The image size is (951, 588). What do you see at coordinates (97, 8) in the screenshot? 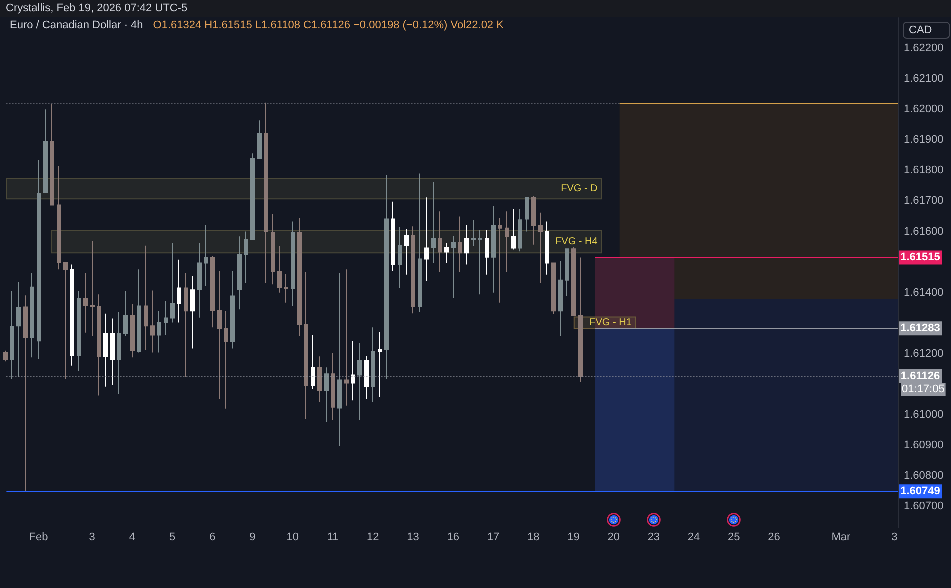
I see `text: Crystallis, Feb 19, 2026 07:42 UTC-5` at bounding box center [97, 8].